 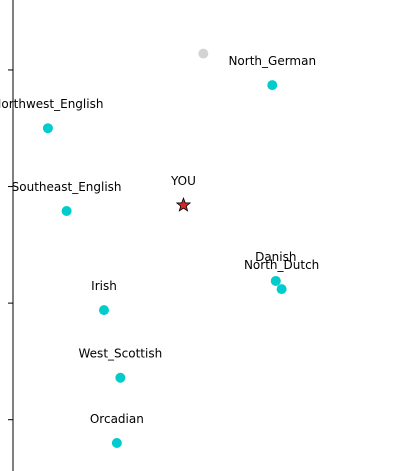 What do you see at coordinates (272, 61) in the screenshot?
I see `point-label: North_German` at bounding box center [272, 61].